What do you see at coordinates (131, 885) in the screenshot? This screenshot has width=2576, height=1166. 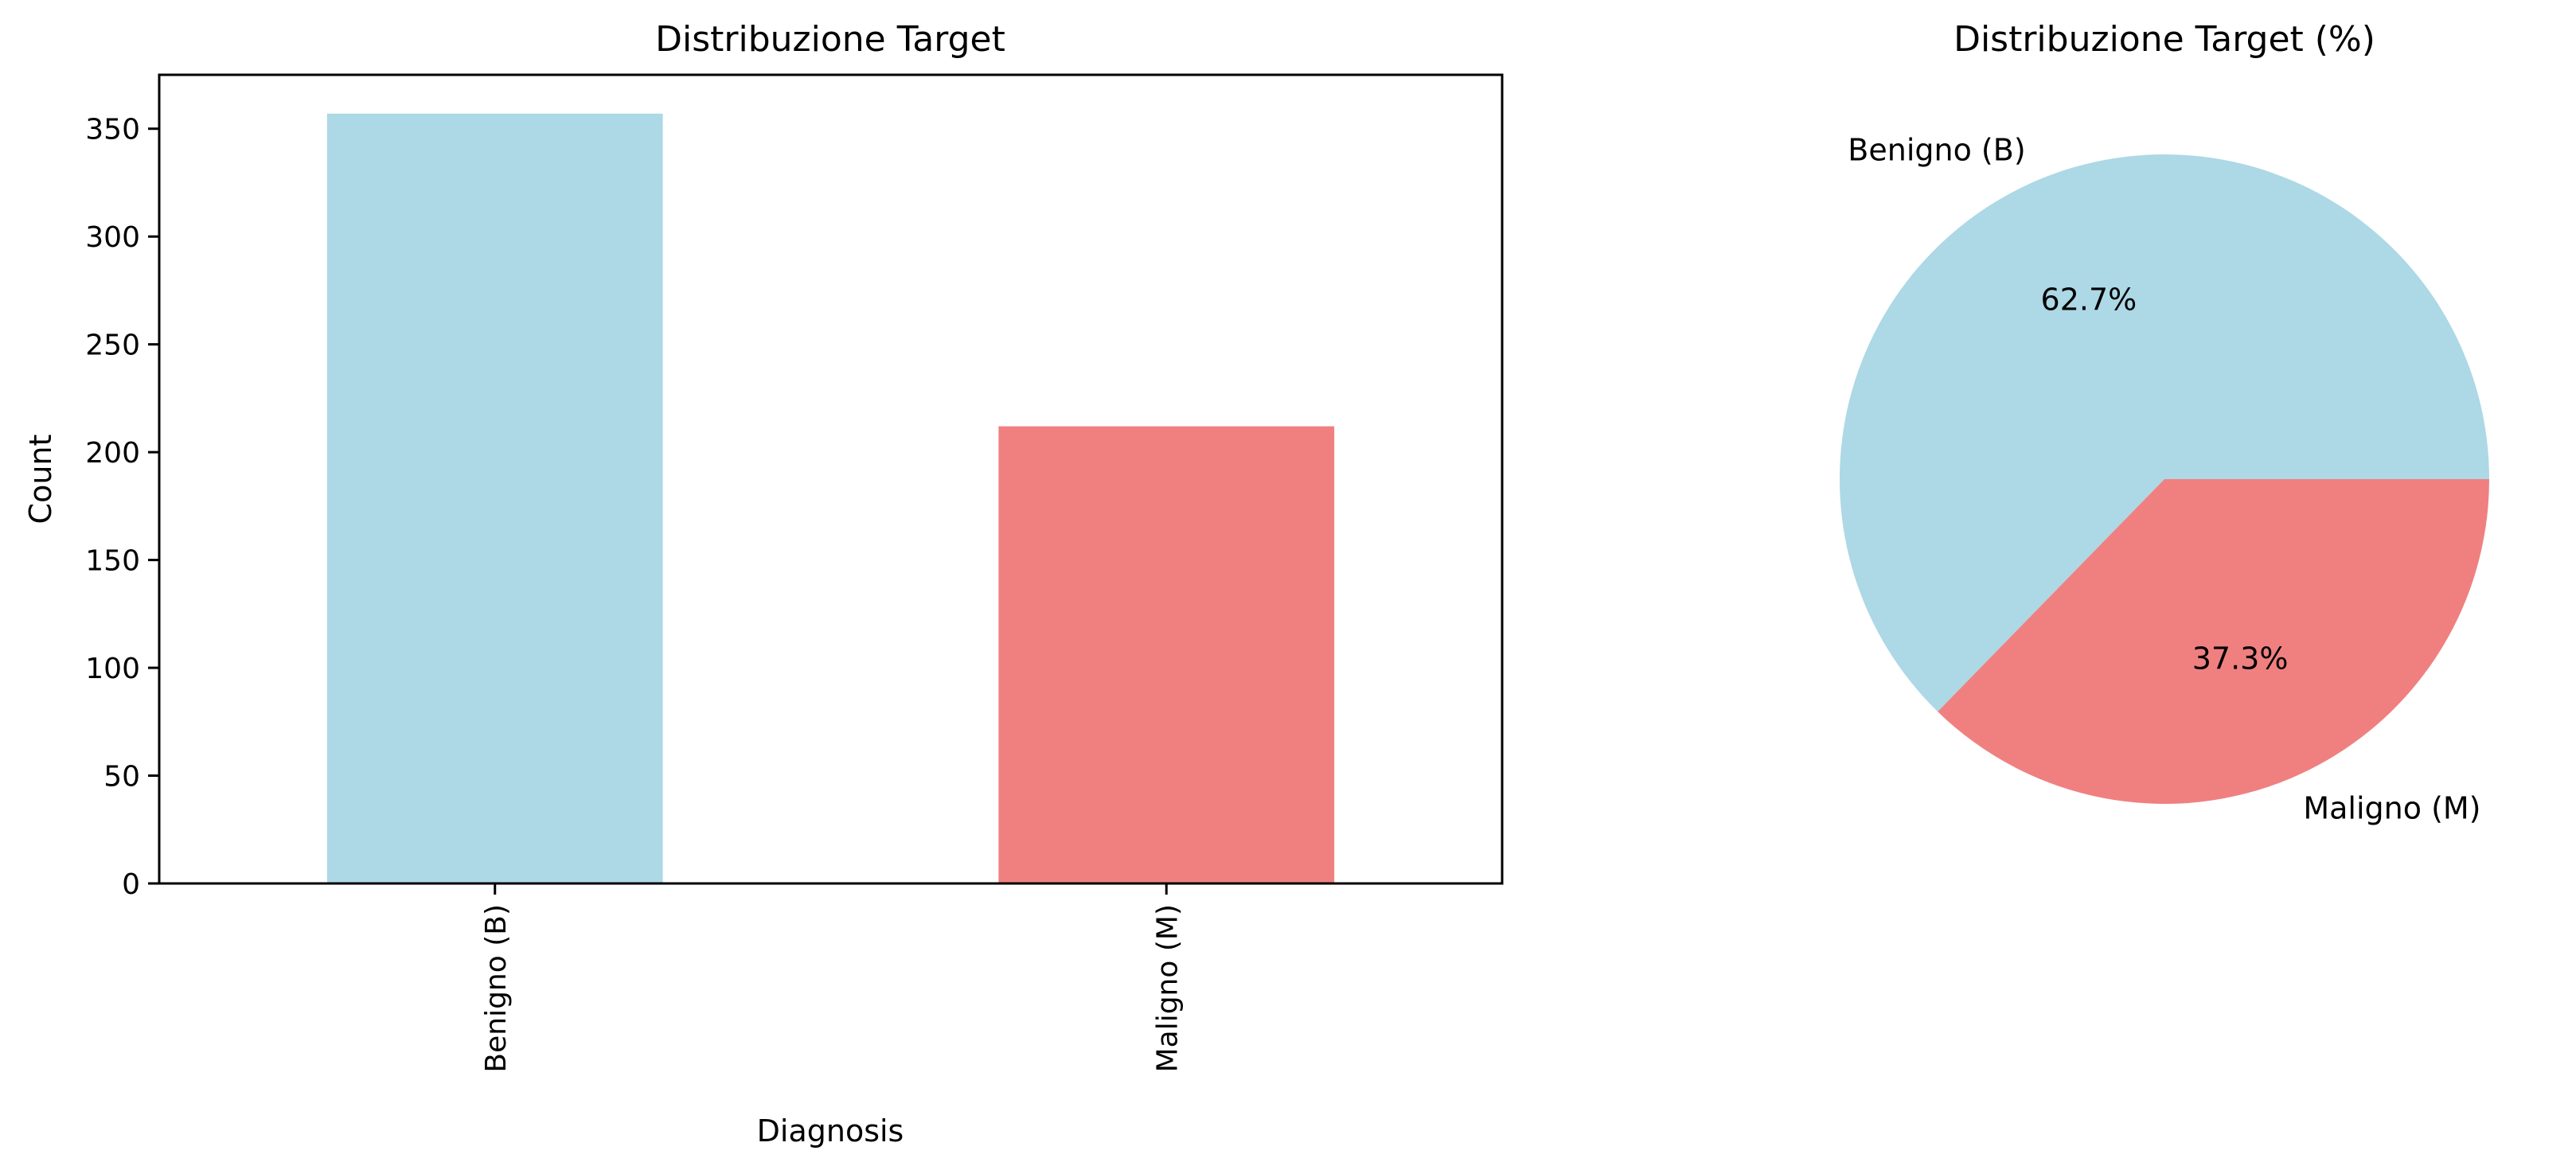 I see `y-tick-label: 0` at bounding box center [131, 885].